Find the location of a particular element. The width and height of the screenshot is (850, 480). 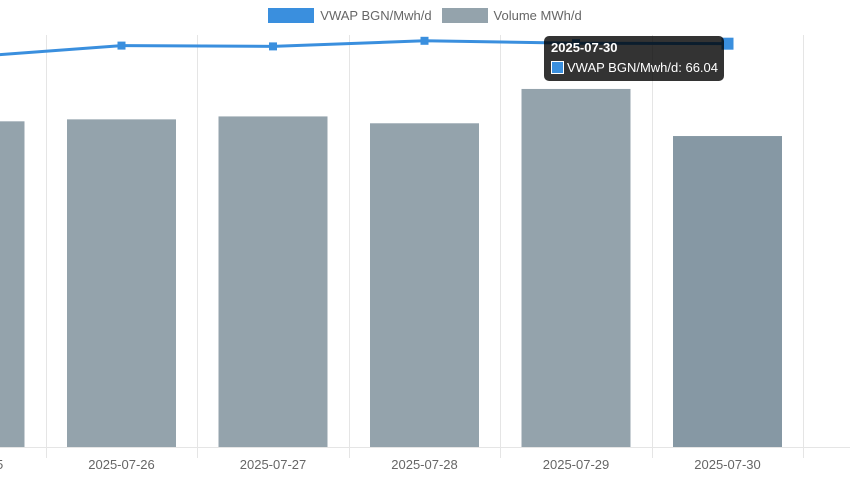

legend-item-vwap: VWAP BGN/Mwh/d is located at coordinates (350, 15).